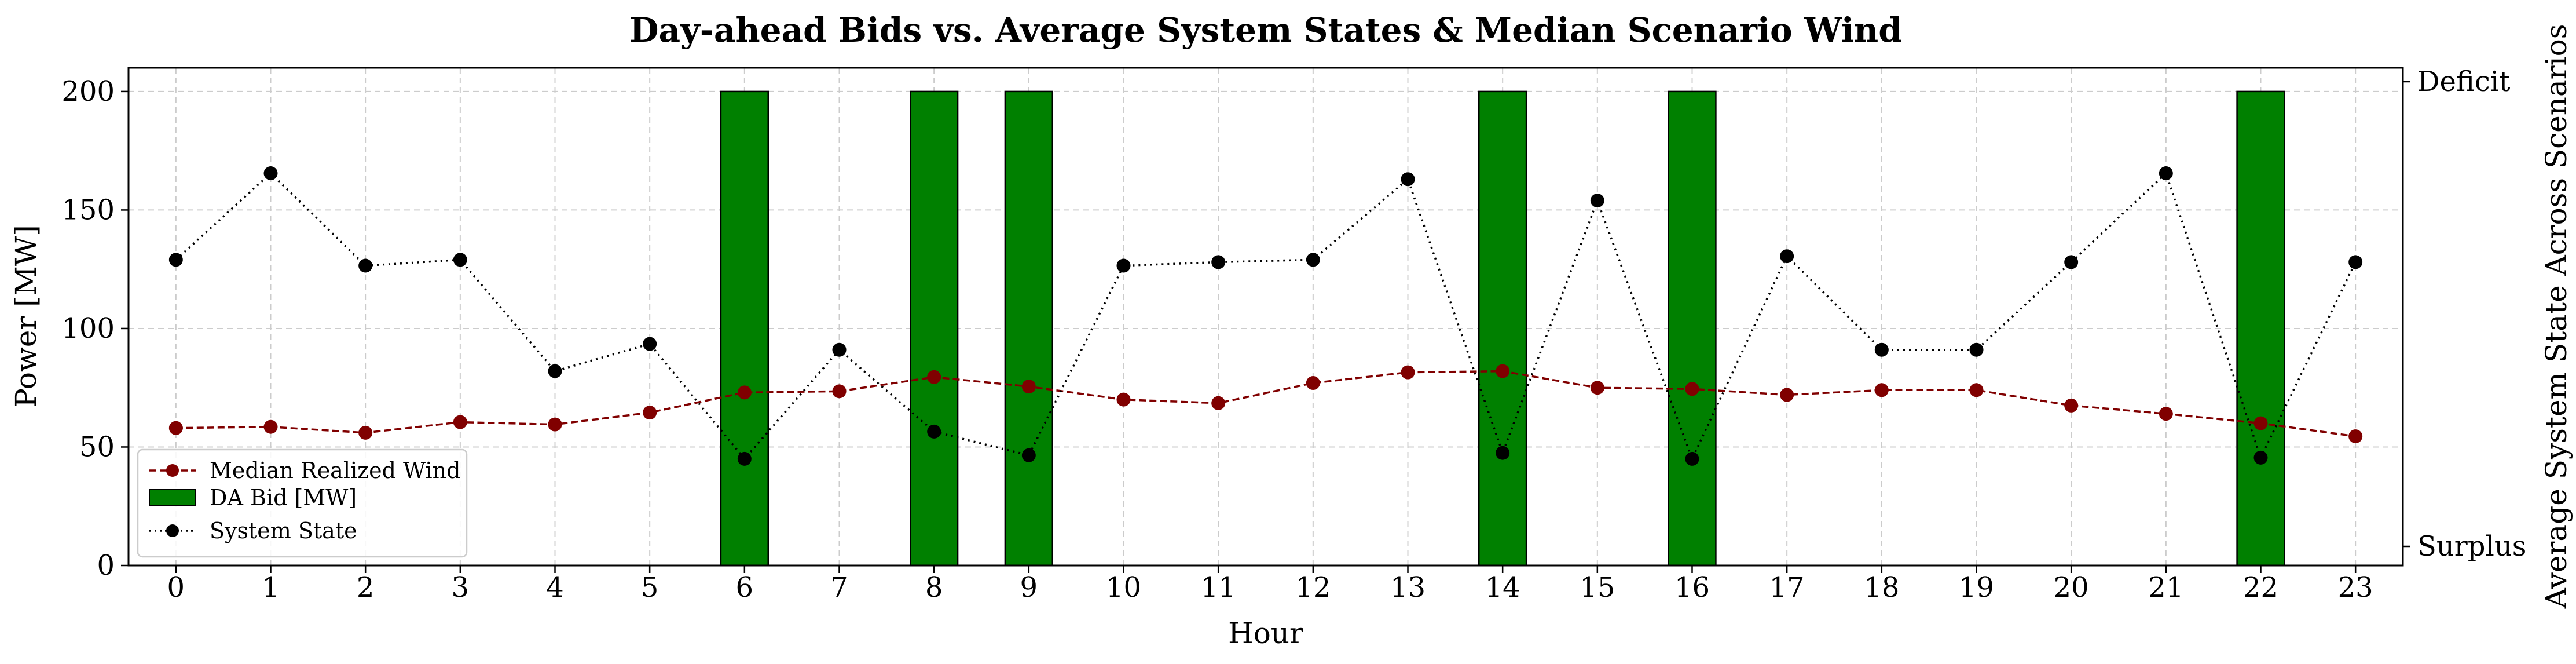 This screenshot has height=664, width=2576. What do you see at coordinates (366, 587) in the screenshot?
I see `x-tick-label: 2` at bounding box center [366, 587].